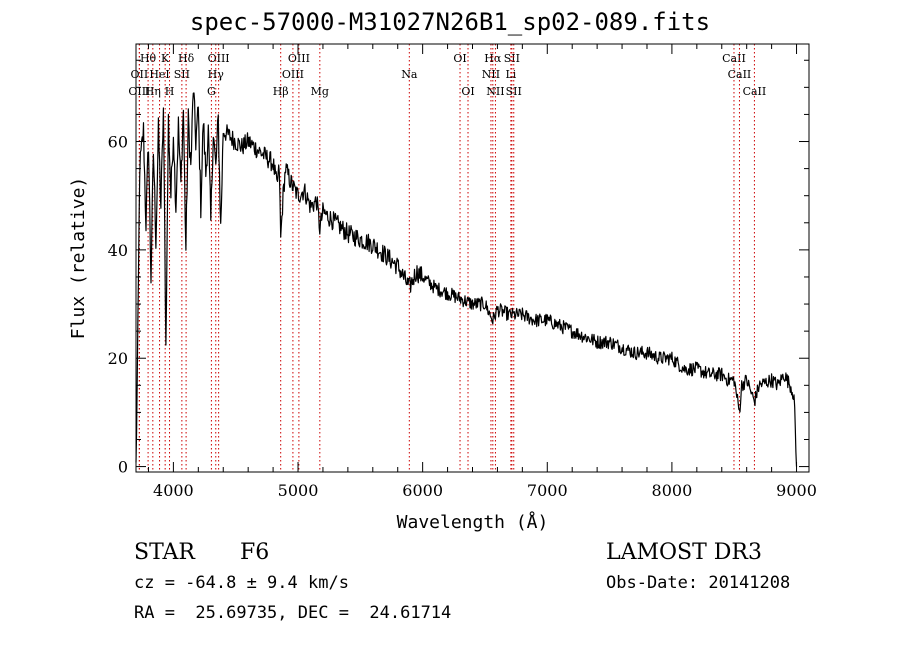 The image size is (900, 649). I want to click on line-marker-label: K, so click(165, 58).